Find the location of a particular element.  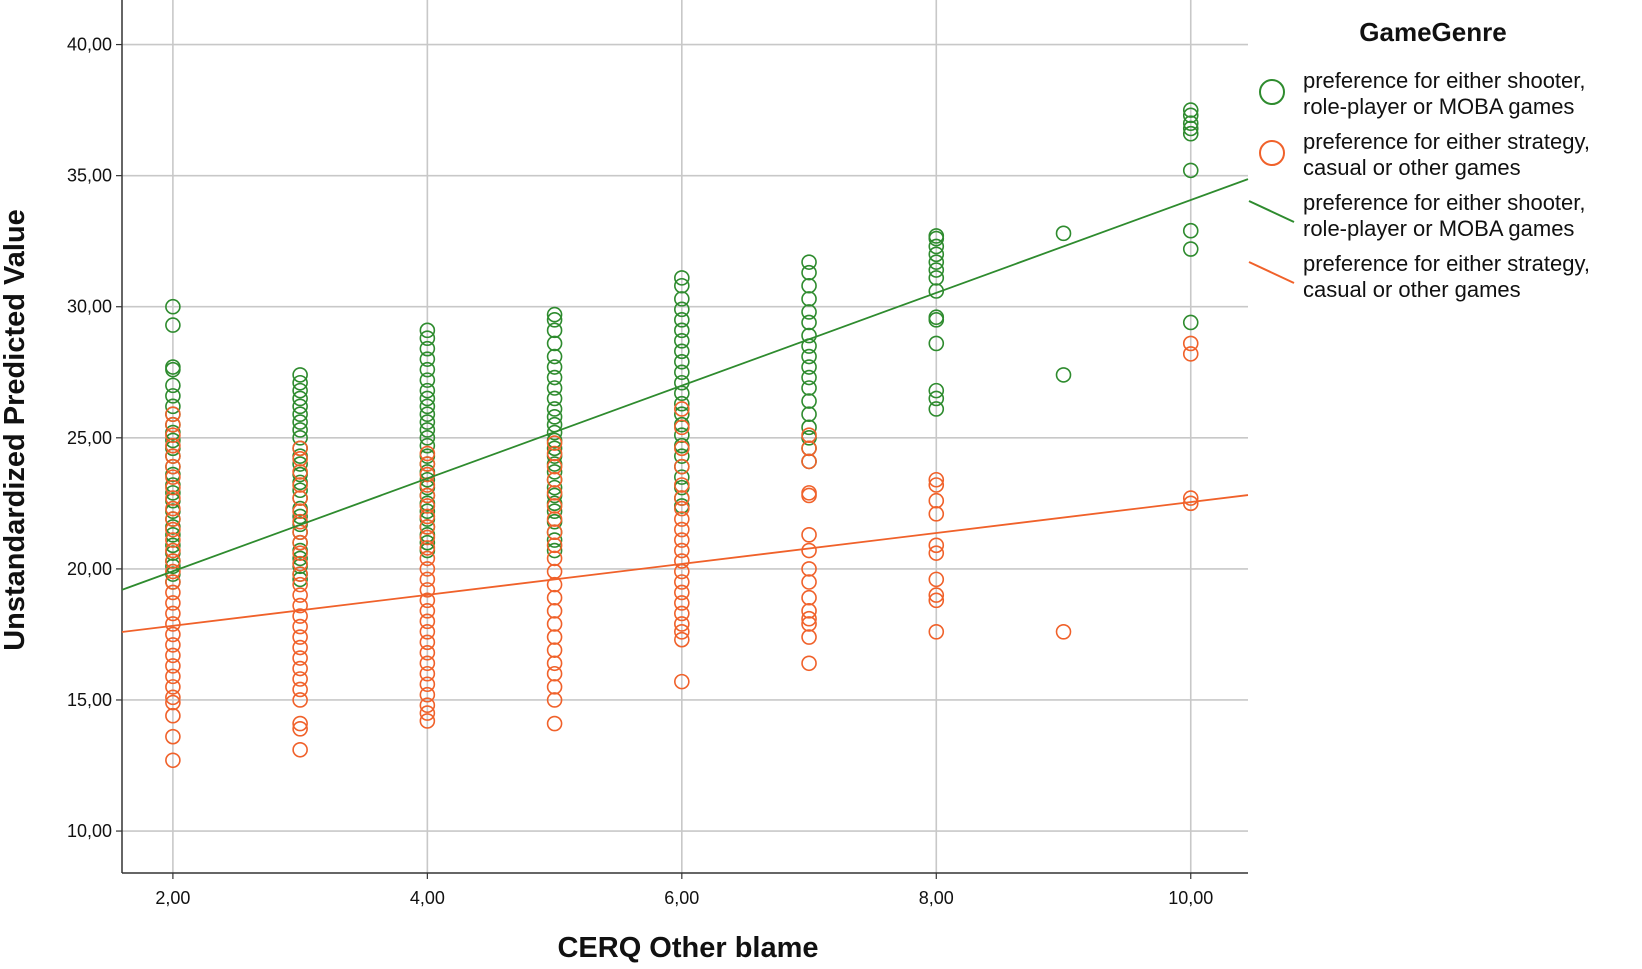

y-tick-label: 15,00 is located at coordinates (89, 700).